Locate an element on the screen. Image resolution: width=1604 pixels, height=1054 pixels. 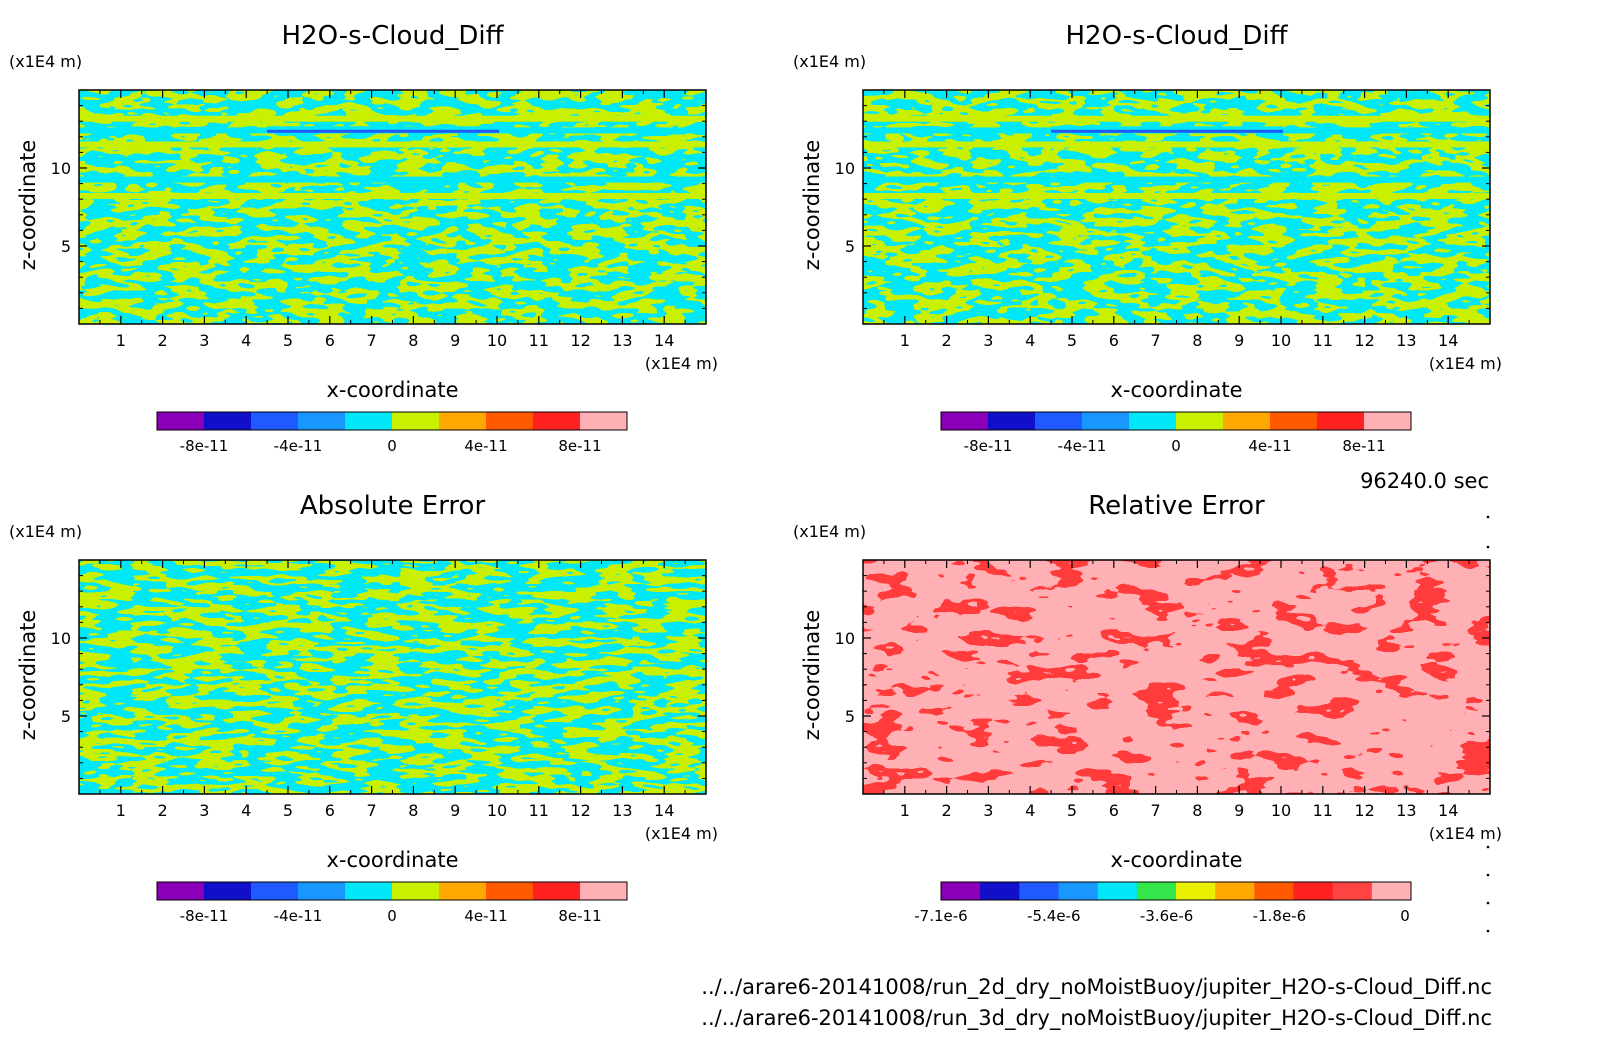
x-tick-label: 11 is located at coordinates (539, 810).